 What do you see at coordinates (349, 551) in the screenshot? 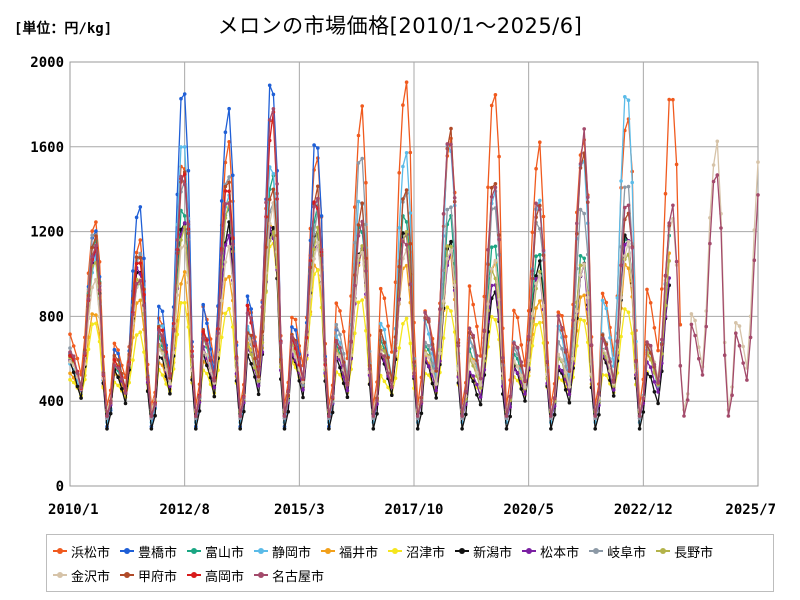
I see `legend-item: 福井市` at bounding box center [349, 551].